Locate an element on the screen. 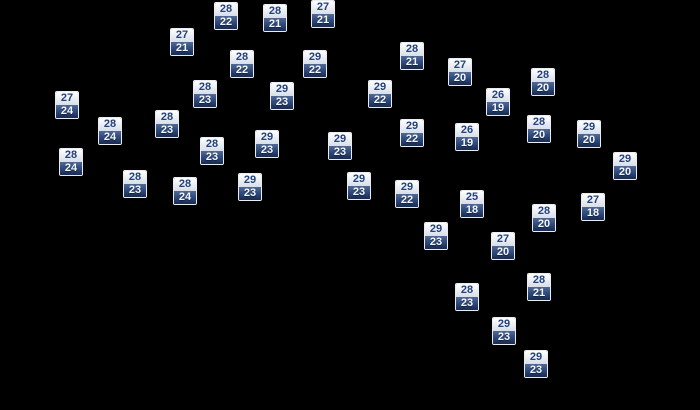 This screenshot has width=700, height=410. high-temp-value: 26 is located at coordinates (467, 130).